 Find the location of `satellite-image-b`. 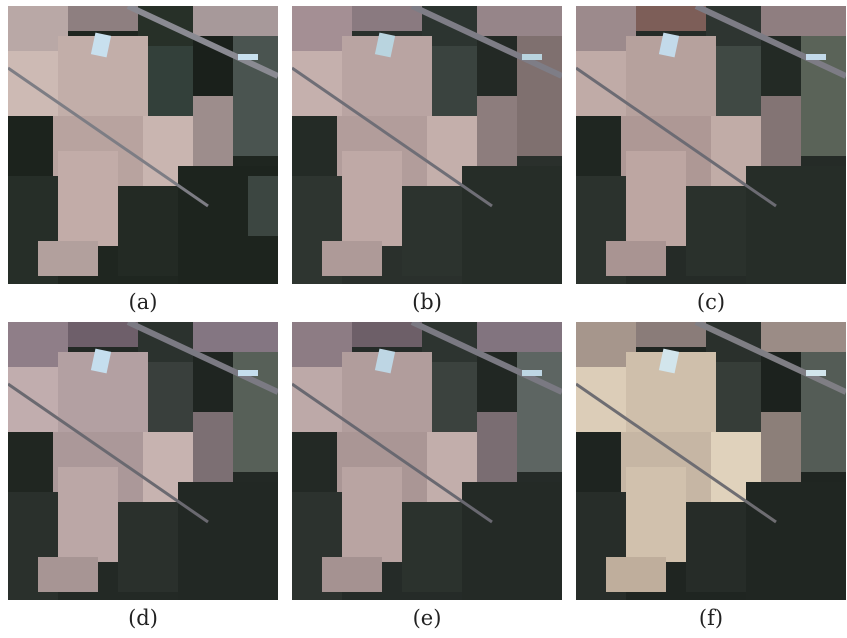

satellite-image-b is located at coordinates (427, 145).